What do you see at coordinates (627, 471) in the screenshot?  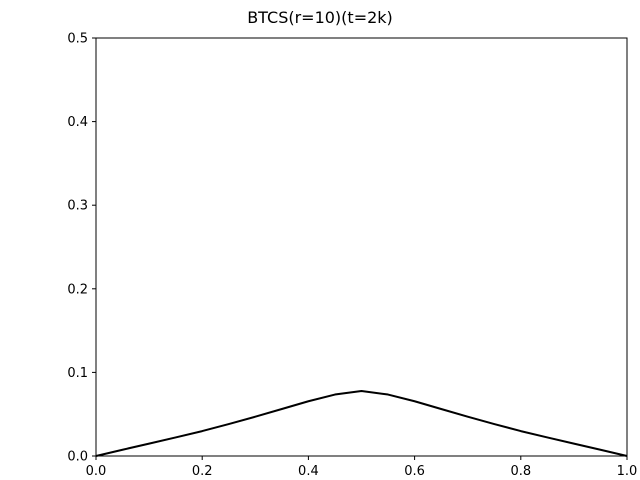 I see `x-tick-label: 1.0` at bounding box center [627, 471].